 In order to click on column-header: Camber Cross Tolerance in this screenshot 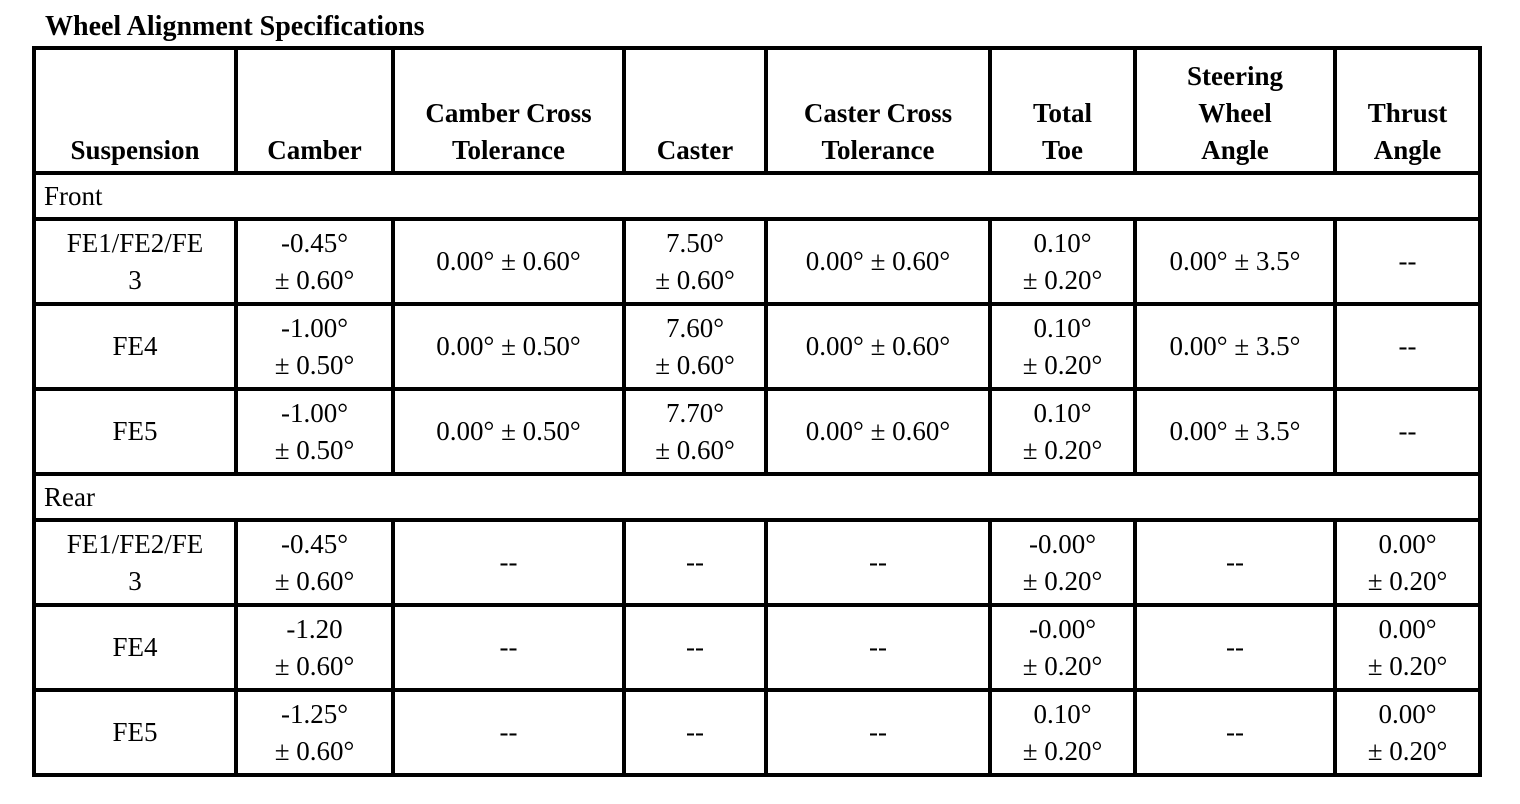, I will do `click(508, 110)`.